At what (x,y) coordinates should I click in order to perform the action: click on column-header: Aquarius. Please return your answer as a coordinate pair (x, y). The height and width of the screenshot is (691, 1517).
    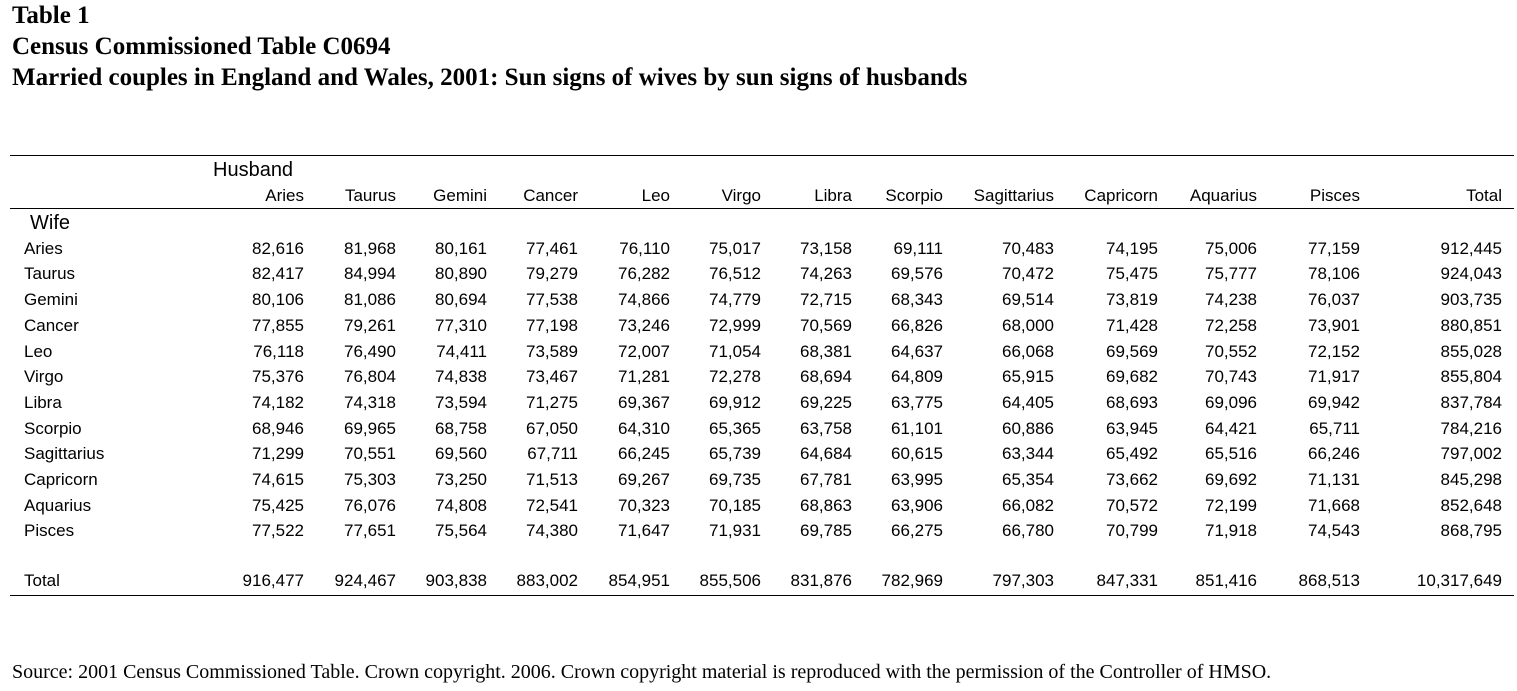
    Looking at the image, I should click on (1223, 195).